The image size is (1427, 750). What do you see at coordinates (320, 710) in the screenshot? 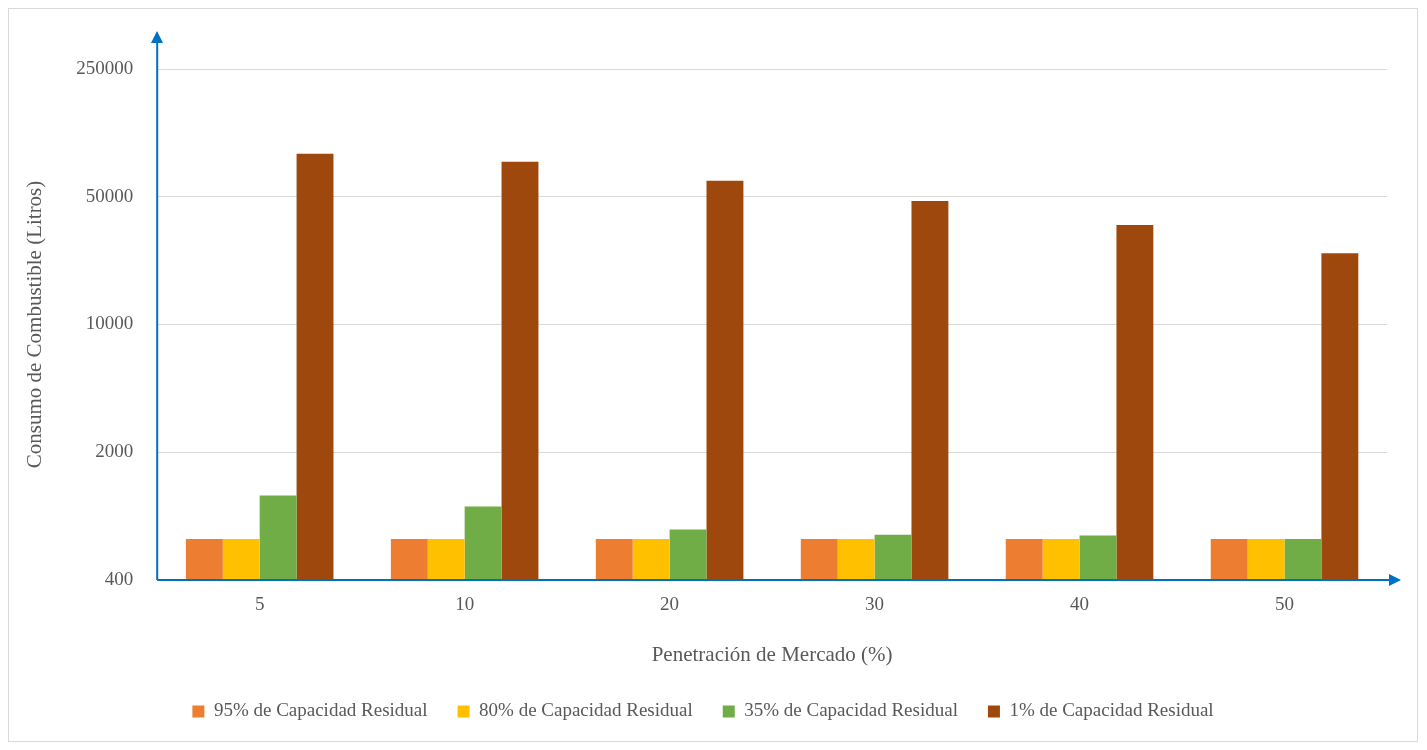
I see `legend-label: 95% de Capacidad Residual` at bounding box center [320, 710].